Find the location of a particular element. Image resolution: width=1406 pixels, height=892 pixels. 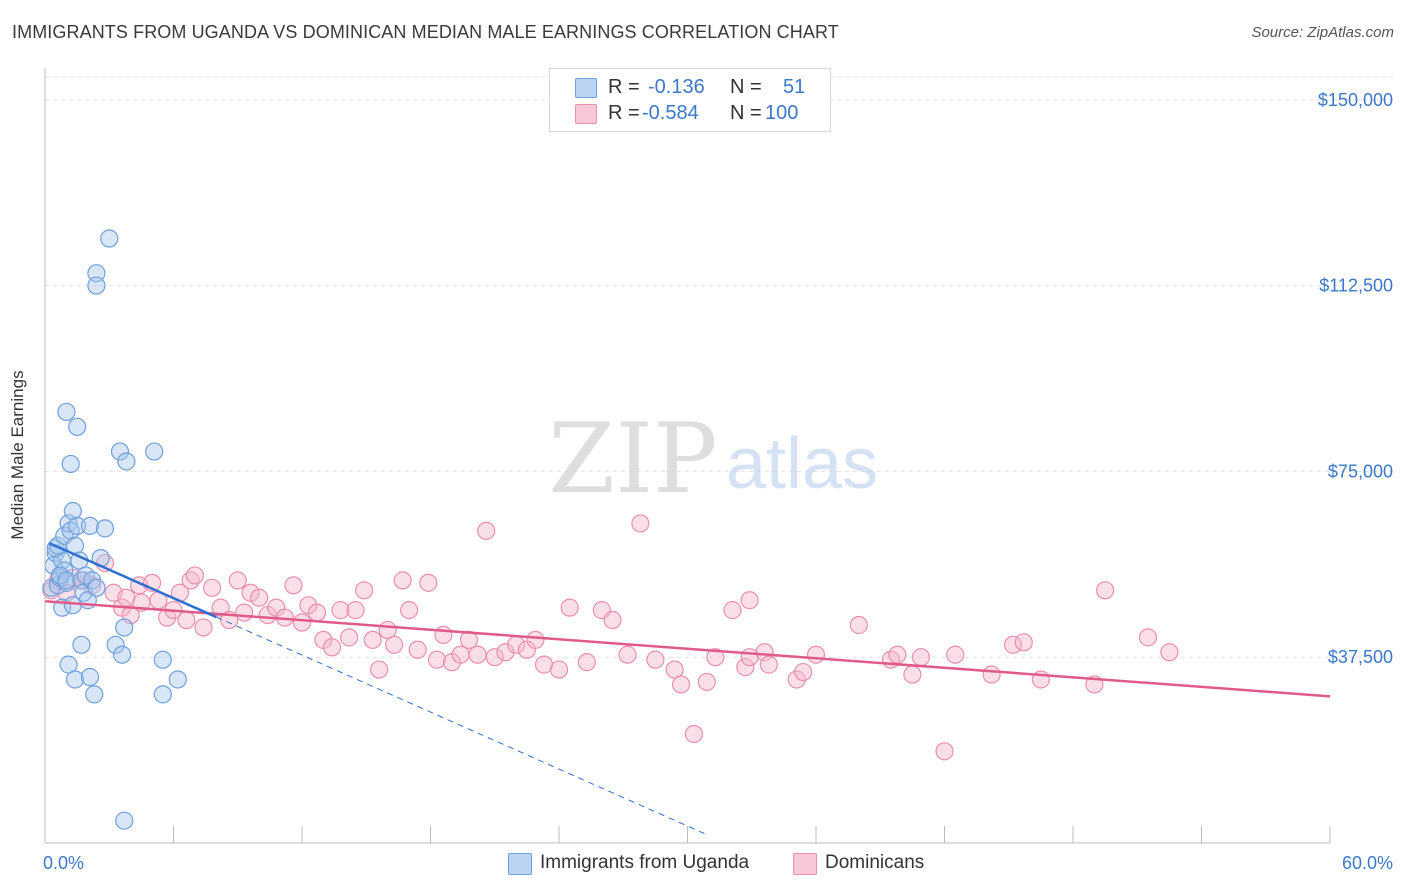

dominican-trend-line is located at coordinates (687, 648).